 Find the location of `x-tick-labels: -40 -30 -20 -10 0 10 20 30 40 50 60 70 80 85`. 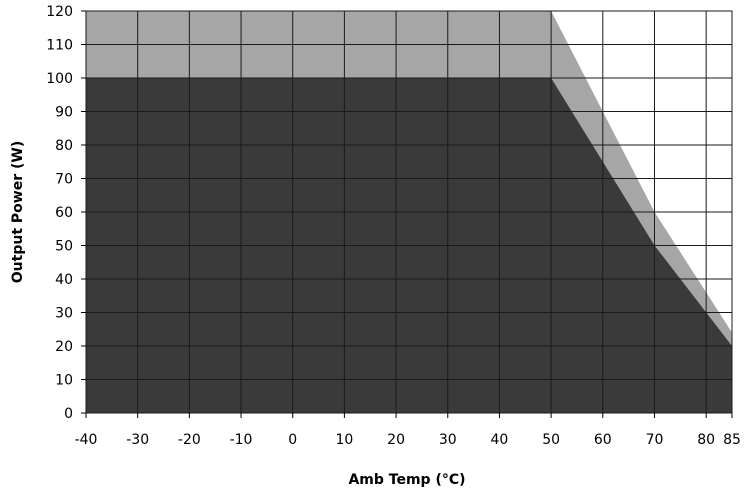

x-tick-labels: -40 -30 -20 -10 0 10 20 30 40 50 60 70 80 85 is located at coordinates (408, 440).